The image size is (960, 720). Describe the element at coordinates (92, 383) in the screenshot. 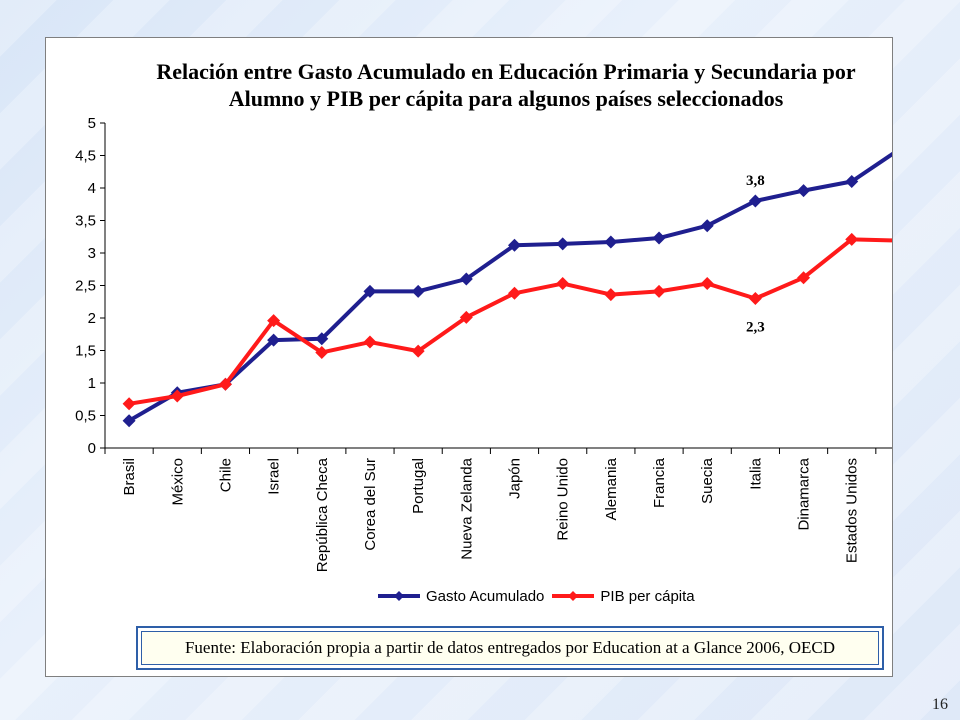

I see `y-tick-label: 1` at that location.